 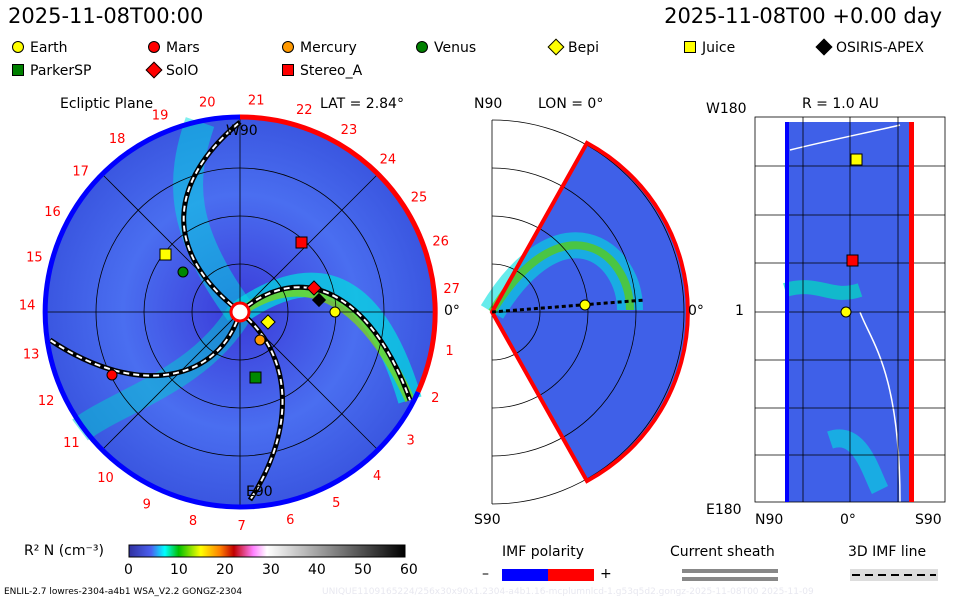 I want to click on earth-panel-bottom-left: E180, so click(x=724, y=510).